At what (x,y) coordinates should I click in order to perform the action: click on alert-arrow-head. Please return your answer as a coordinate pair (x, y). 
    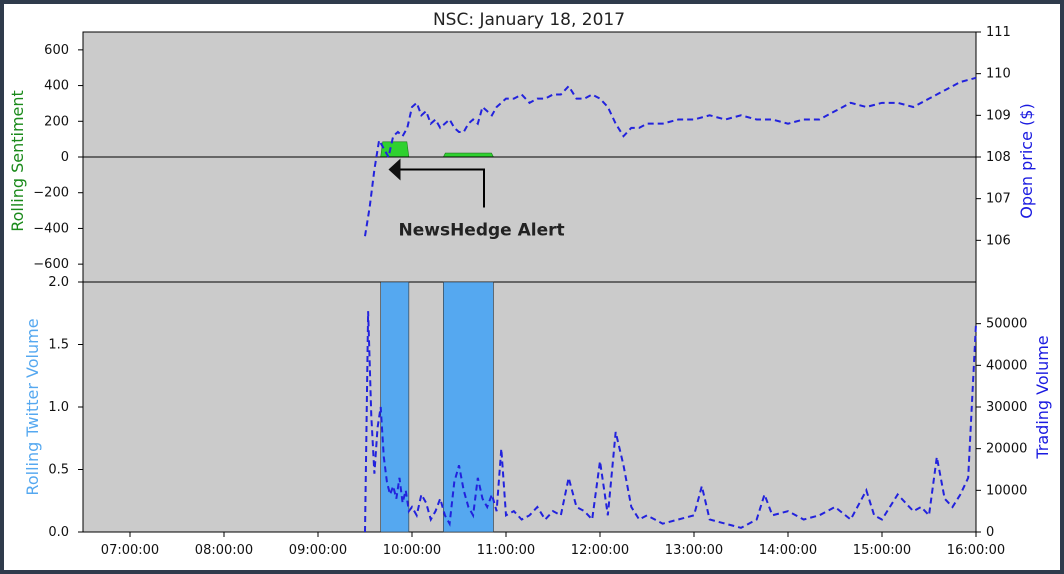
    Looking at the image, I should click on (394, 169).